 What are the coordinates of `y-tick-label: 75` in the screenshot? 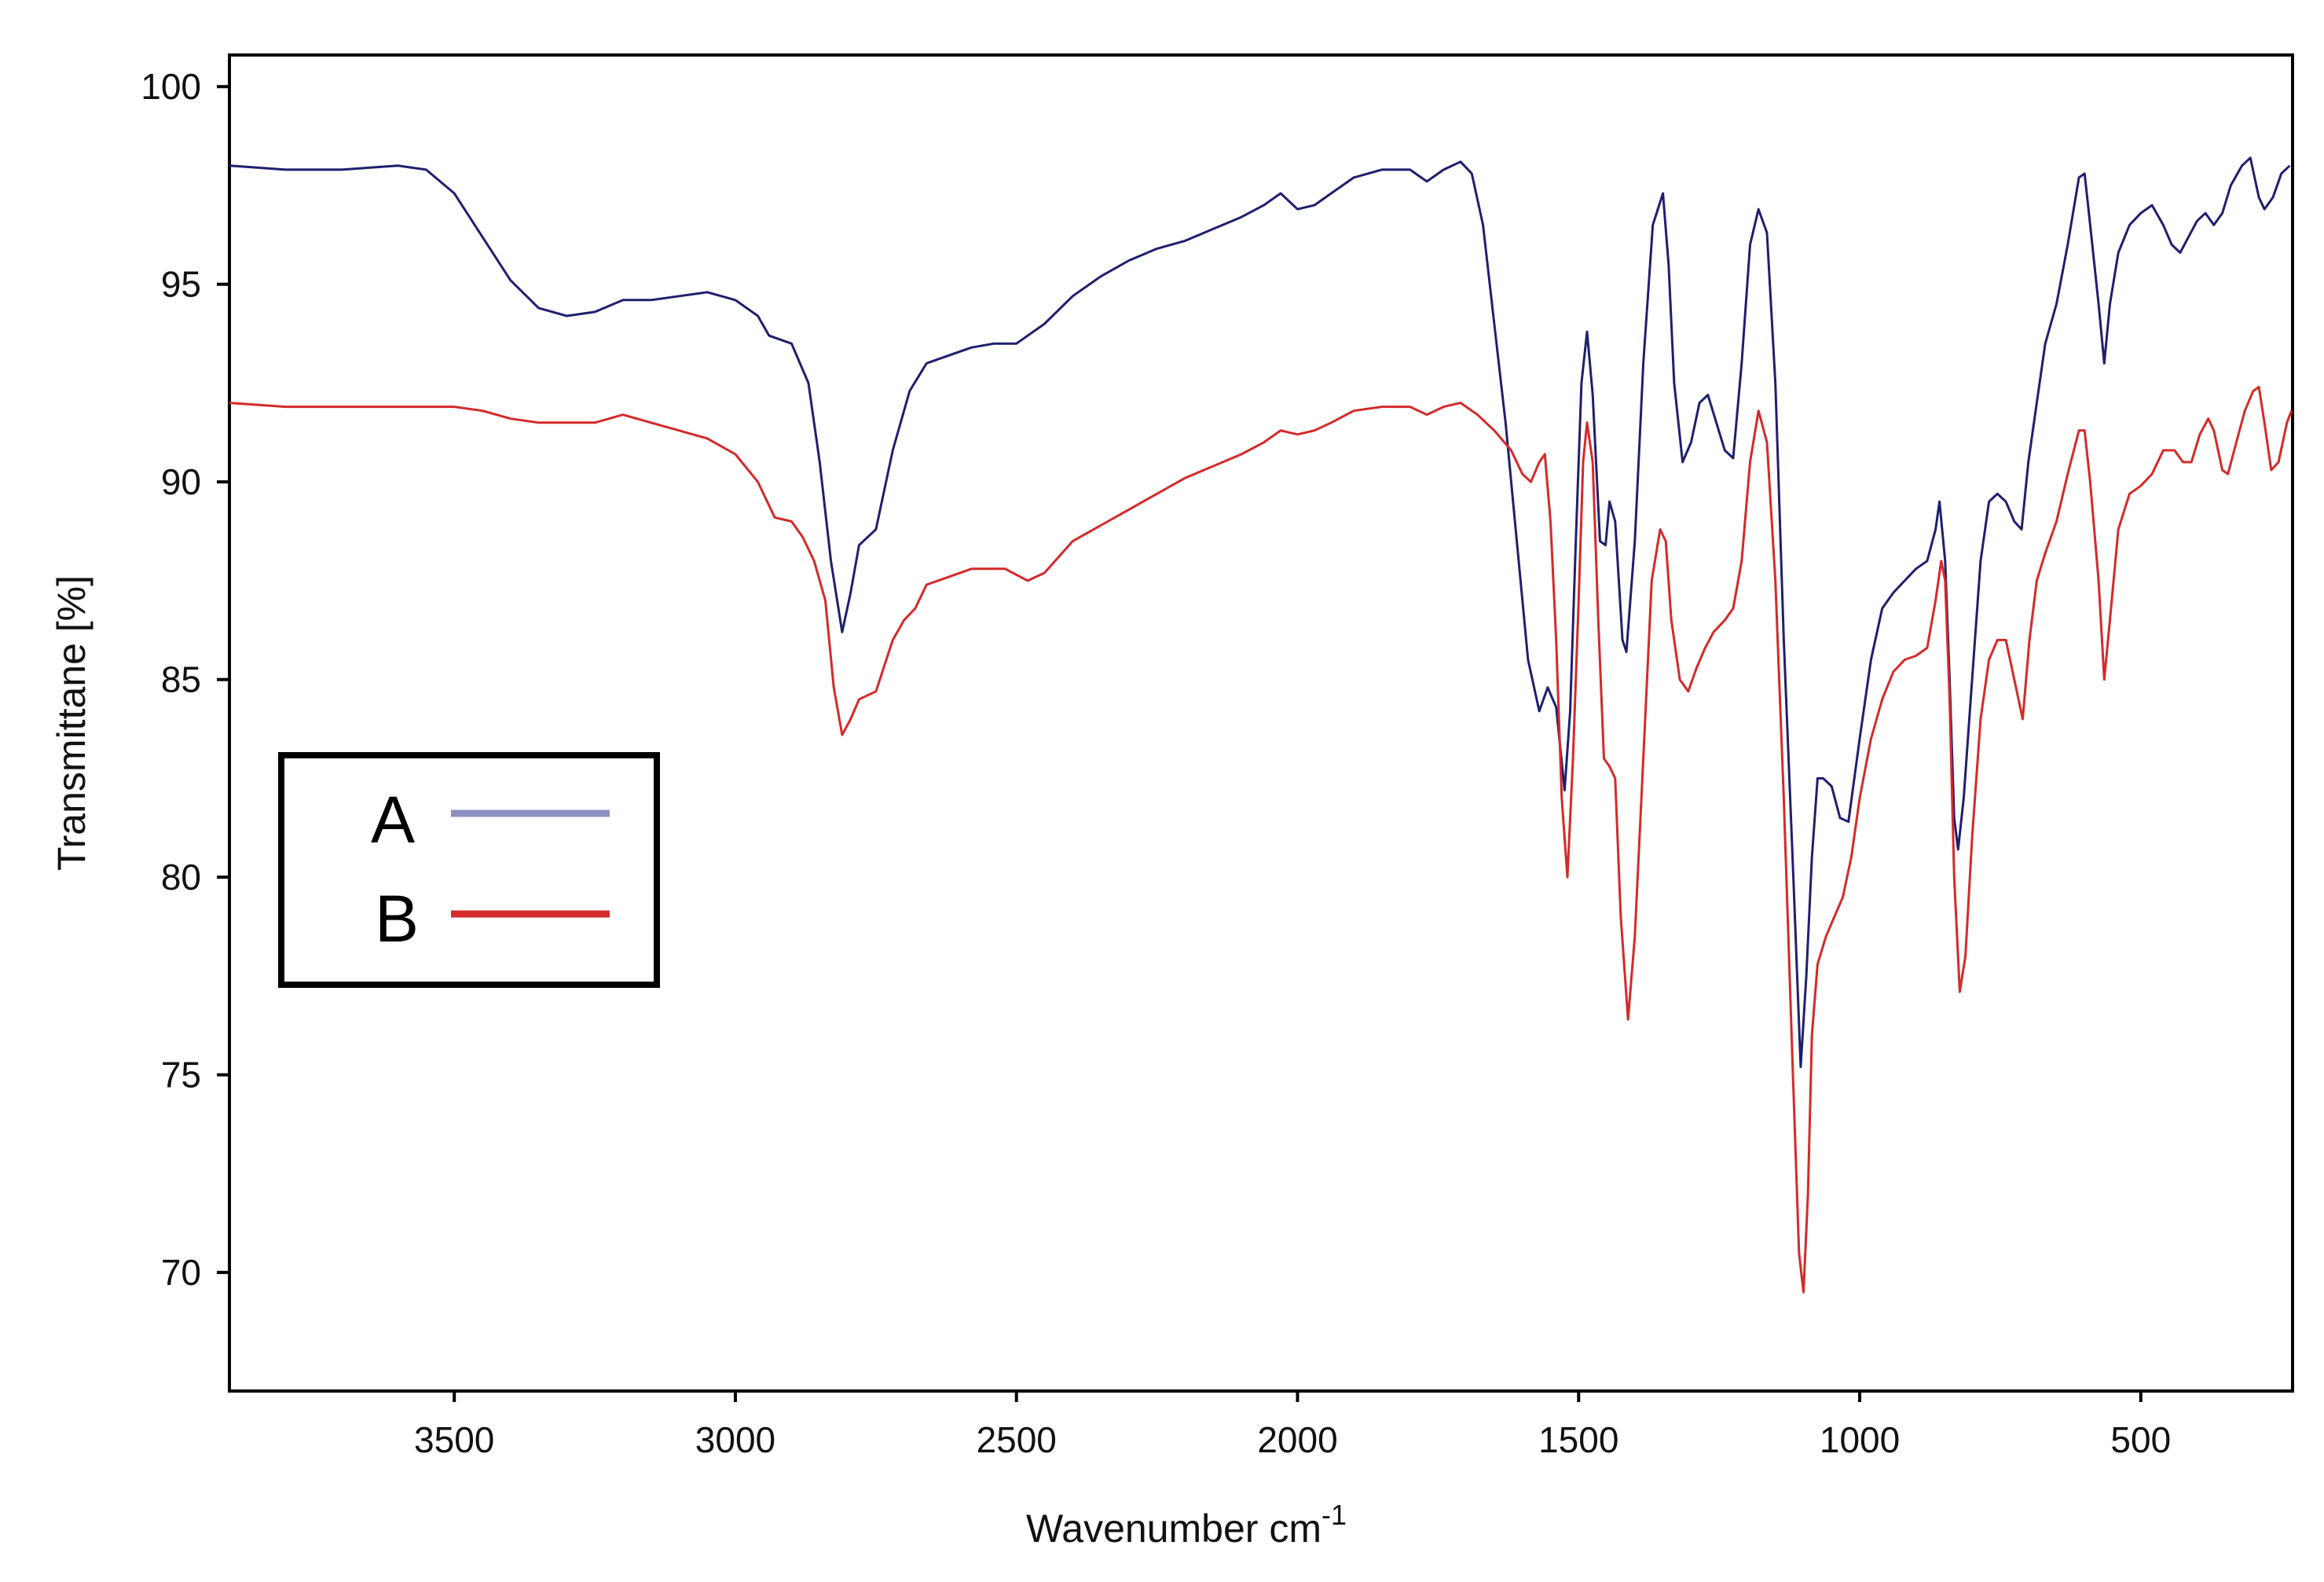 It's located at (181, 1075).